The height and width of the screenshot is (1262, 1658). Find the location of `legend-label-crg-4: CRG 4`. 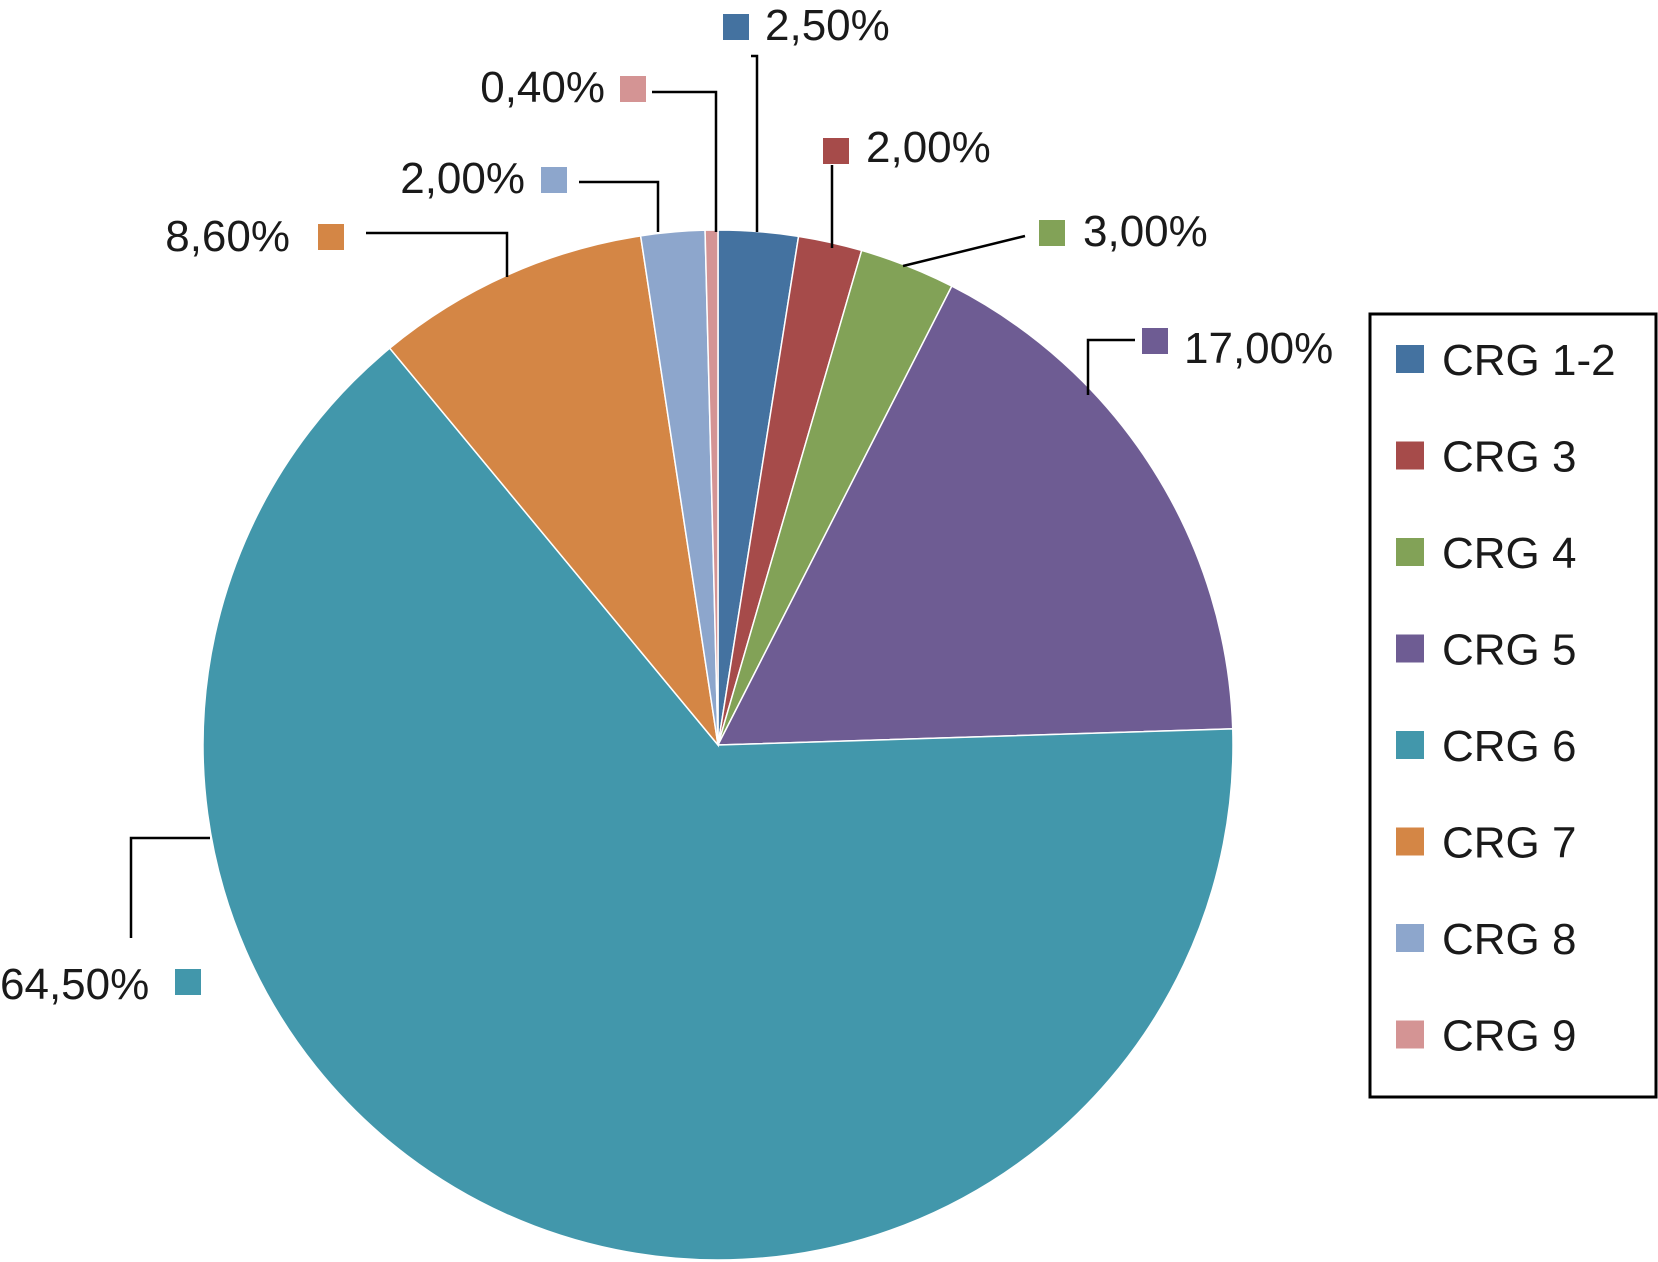

legend-label-crg-4: CRG 4 is located at coordinates (1509, 553).